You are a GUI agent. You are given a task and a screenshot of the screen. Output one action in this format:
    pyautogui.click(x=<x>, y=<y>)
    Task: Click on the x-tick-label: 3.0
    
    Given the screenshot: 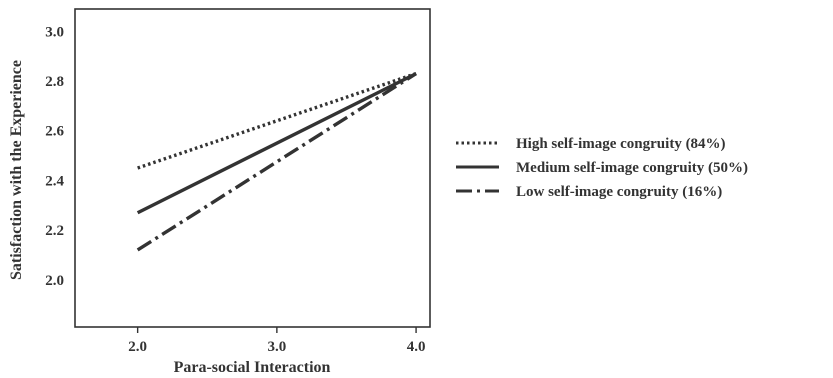 What is the action you would take?
    pyautogui.click(x=276, y=347)
    